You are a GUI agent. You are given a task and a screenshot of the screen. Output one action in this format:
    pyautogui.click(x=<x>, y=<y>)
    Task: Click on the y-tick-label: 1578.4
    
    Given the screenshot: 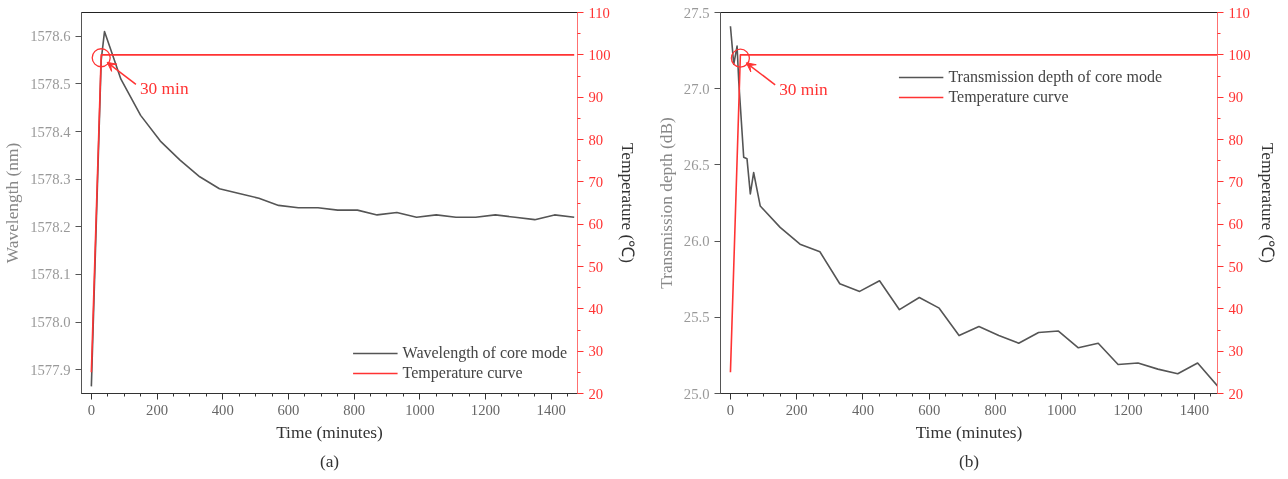 What is the action you would take?
    pyautogui.click(x=51, y=131)
    